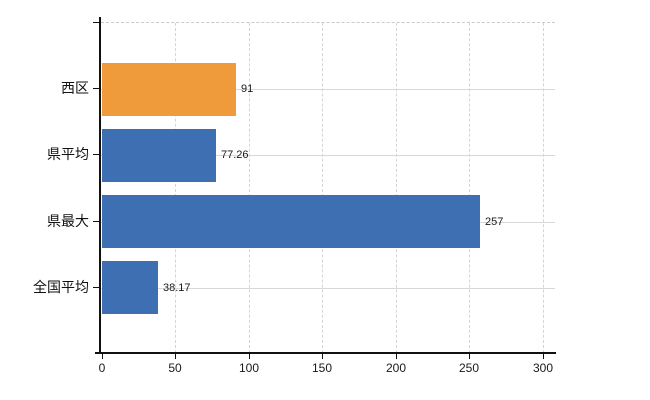 The height and width of the screenshot is (400, 650). I want to click on bar-value-label: 91, so click(247, 89).